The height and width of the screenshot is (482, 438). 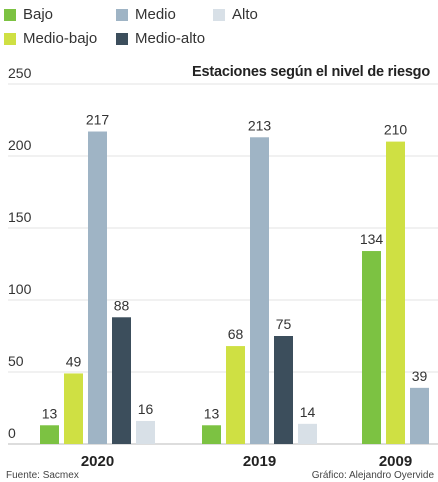 What do you see at coordinates (259, 461) in the screenshot?
I see `x-category-label-2019: 2019` at bounding box center [259, 461].